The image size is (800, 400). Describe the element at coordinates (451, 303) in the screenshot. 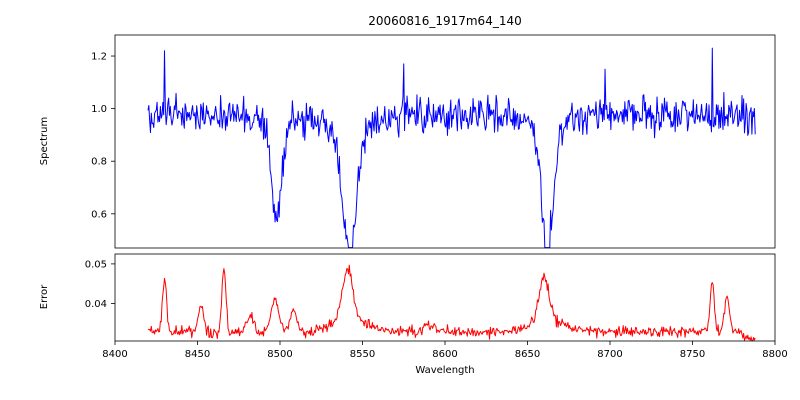

I see `error-line` at that location.